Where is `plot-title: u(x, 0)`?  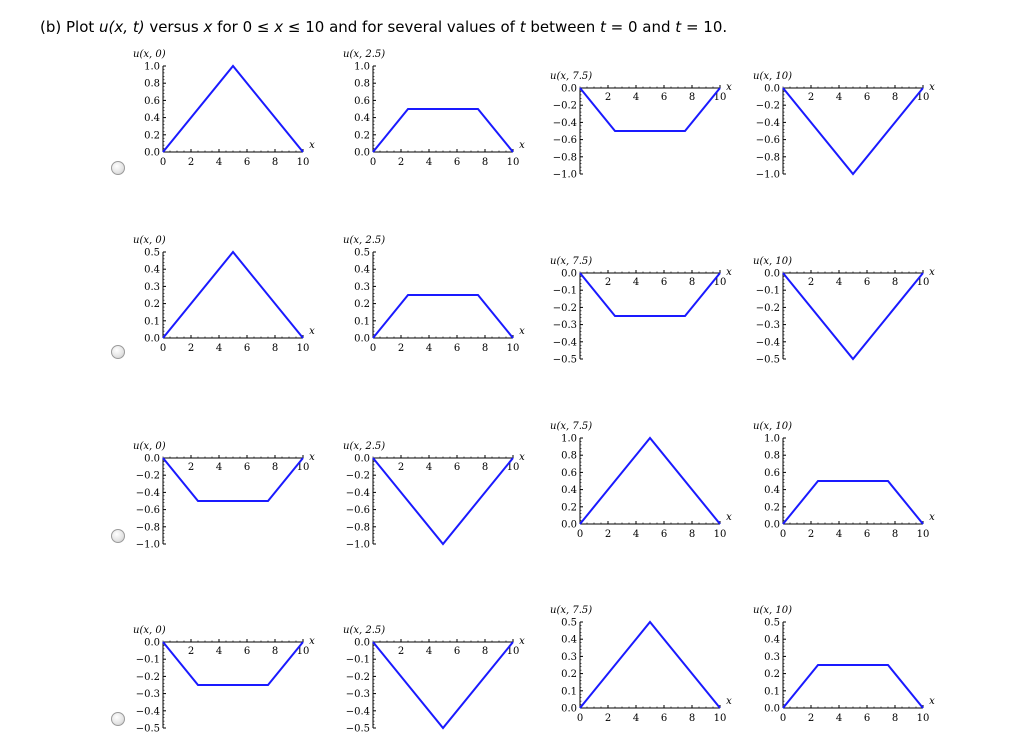
plot-title: u(x, 0) is located at coordinates (149, 54).